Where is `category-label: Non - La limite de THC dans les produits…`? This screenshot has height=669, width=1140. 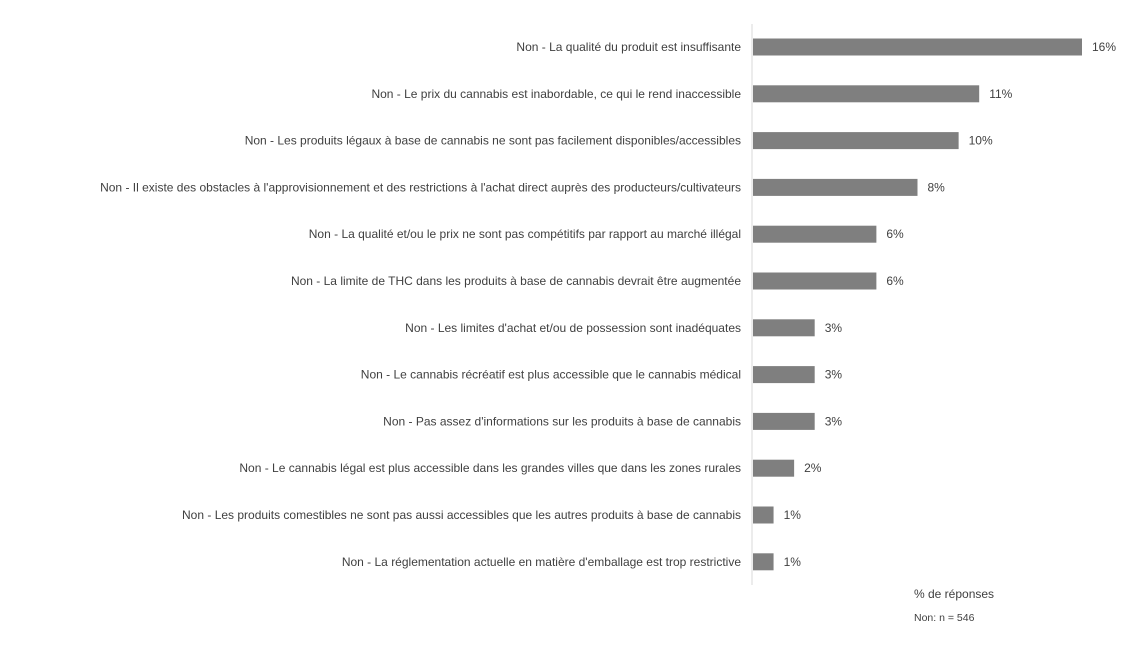 category-label: Non - La limite de THC dans les produits… is located at coordinates (516, 281).